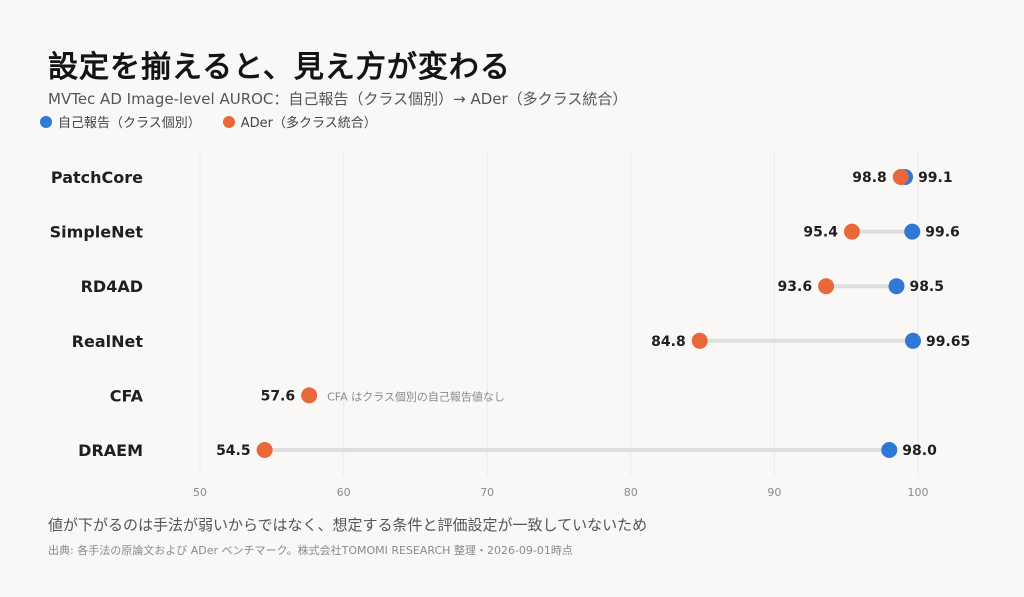 Image resolution: width=1024 pixels, height=597 pixels. I want to click on method-label: DRAEM, so click(110, 450).